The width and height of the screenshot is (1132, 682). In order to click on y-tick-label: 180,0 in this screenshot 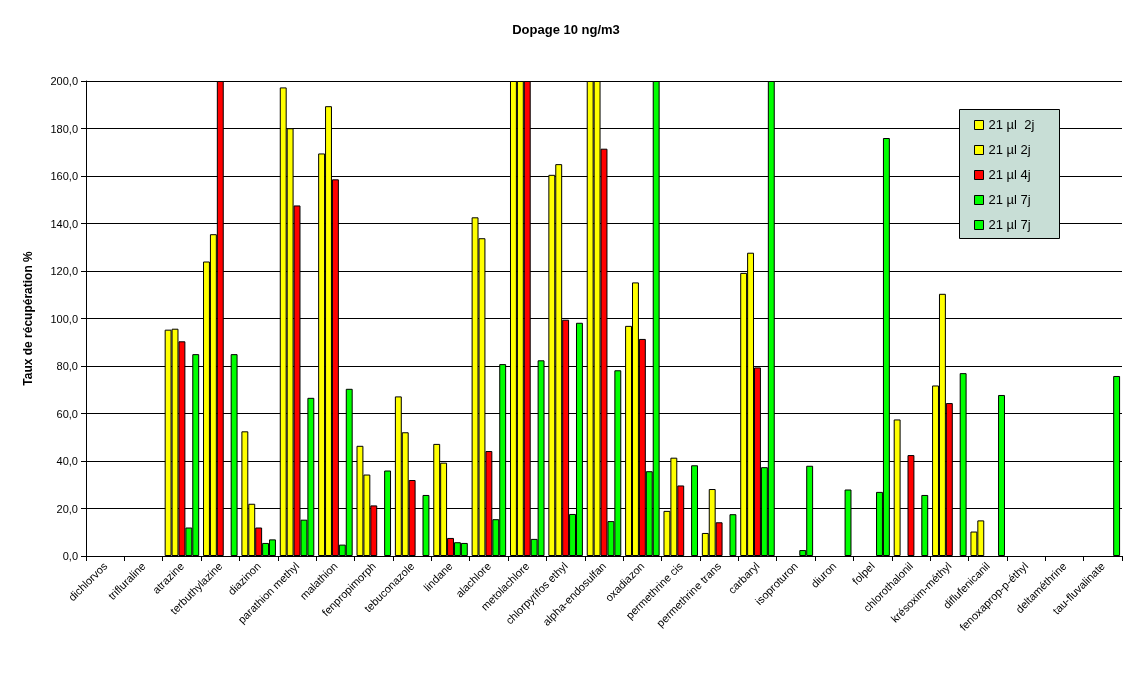, I will do `click(64, 128)`.